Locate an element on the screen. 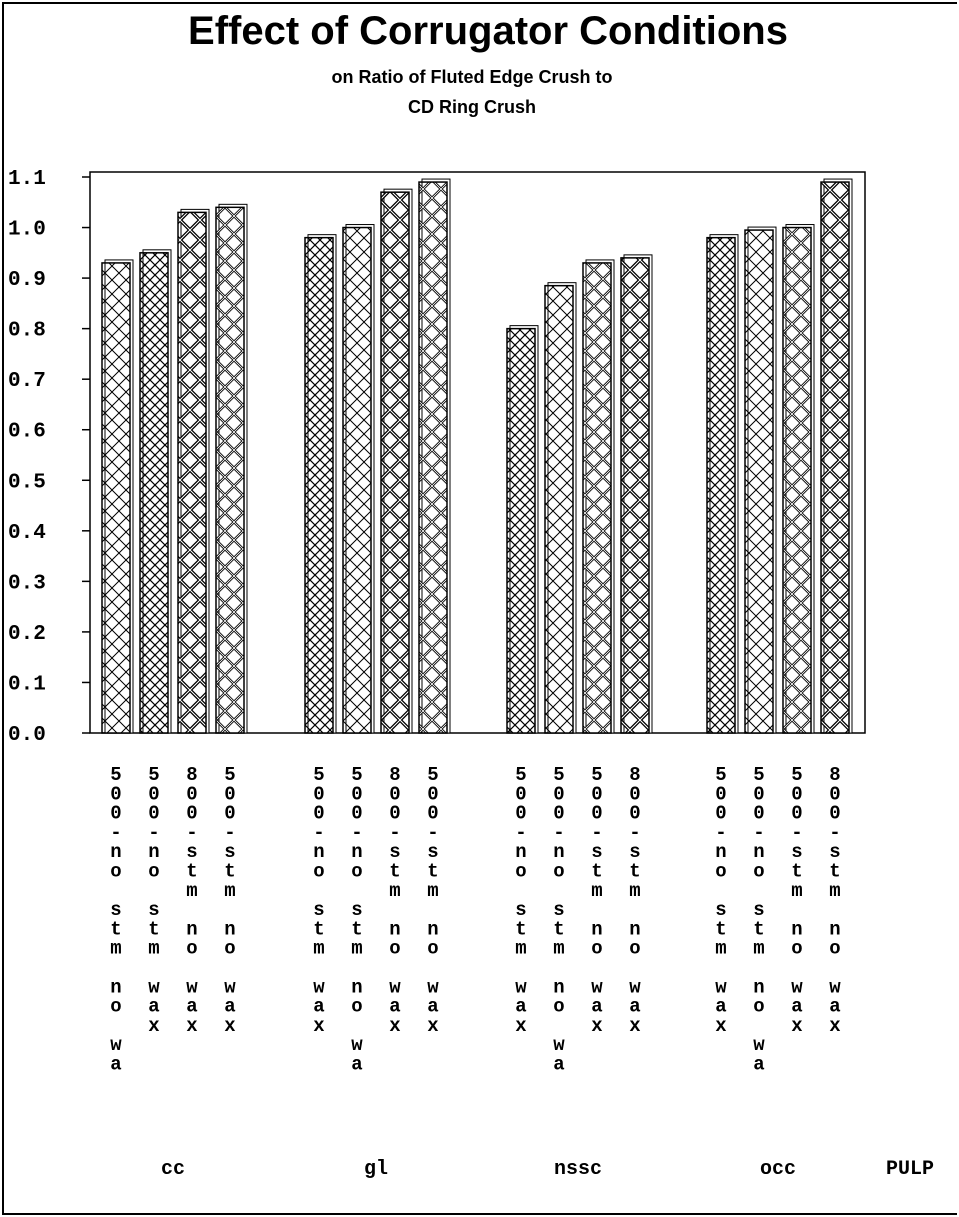  y-tick-label: 0.3 is located at coordinates (27, 583).